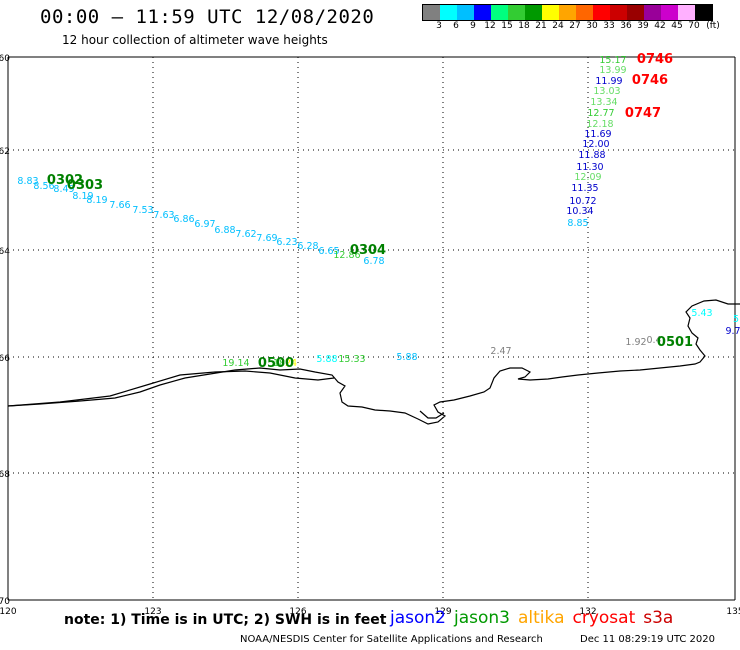 The height and width of the screenshot is (650, 740). I want to click on x-tick-label: 132, so click(587, 612).